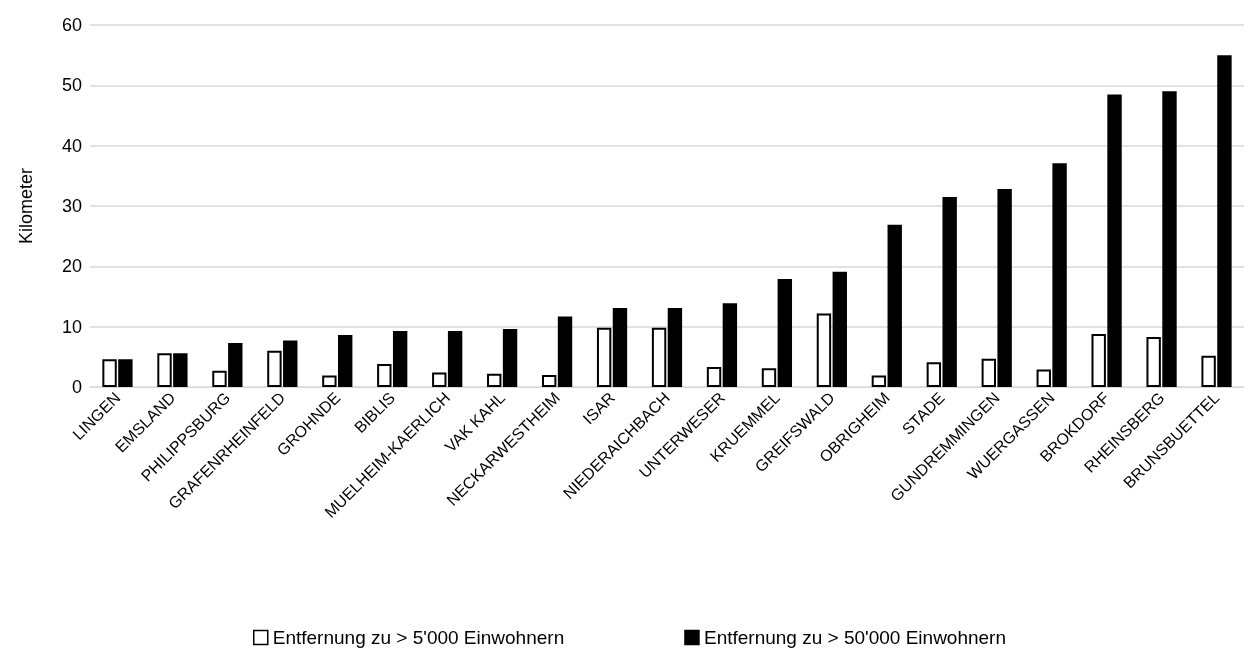 The height and width of the screenshot is (662, 1259). What do you see at coordinates (71, 85) in the screenshot?
I see `y-tick-label: 50` at bounding box center [71, 85].